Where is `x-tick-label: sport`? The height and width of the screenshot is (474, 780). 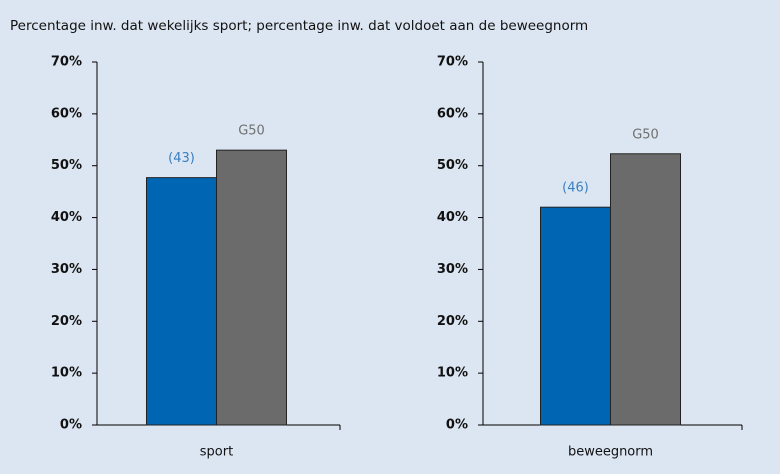 x-tick-label: sport is located at coordinates (216, 452).